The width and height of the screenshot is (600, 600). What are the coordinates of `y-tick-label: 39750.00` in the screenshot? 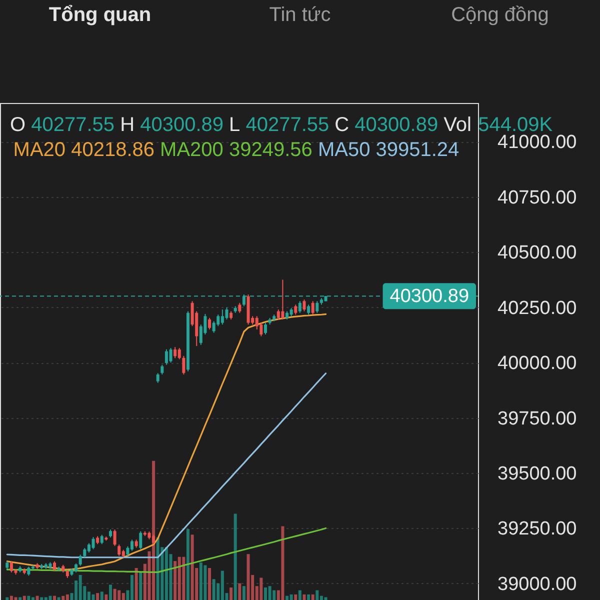 It's located at (537, 419).